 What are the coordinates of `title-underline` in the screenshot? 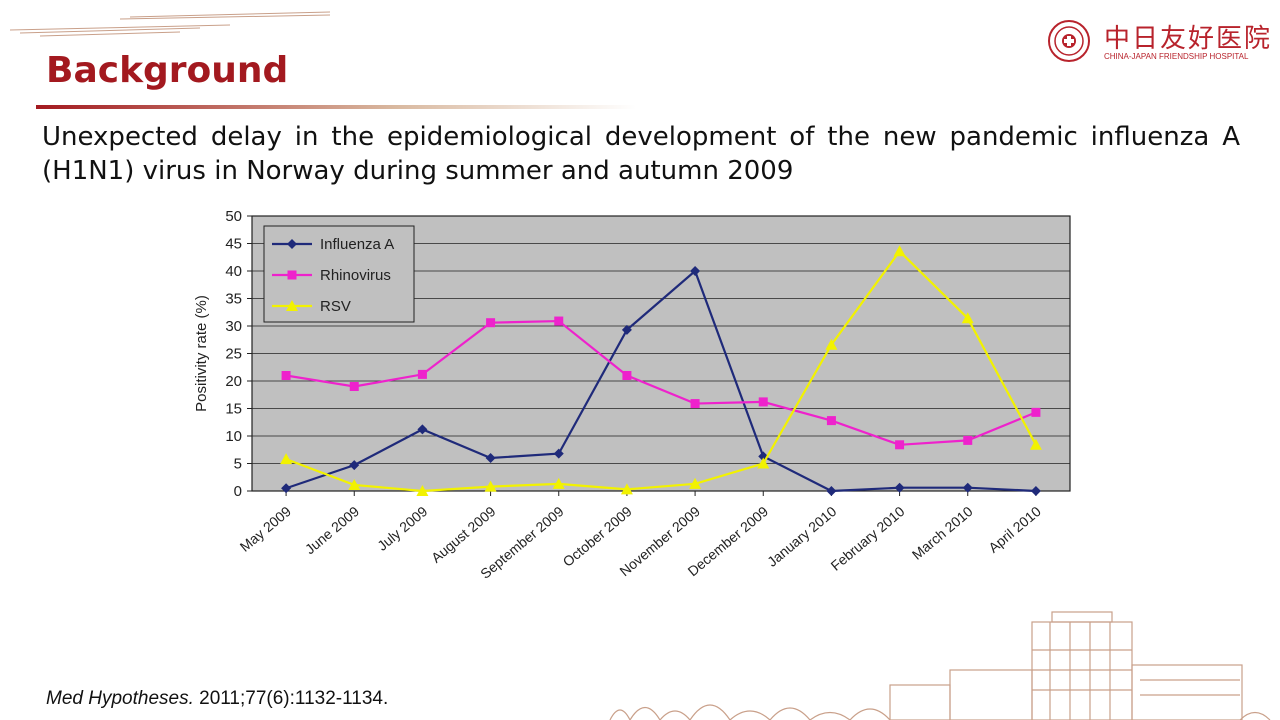 It's located at (336, 107).